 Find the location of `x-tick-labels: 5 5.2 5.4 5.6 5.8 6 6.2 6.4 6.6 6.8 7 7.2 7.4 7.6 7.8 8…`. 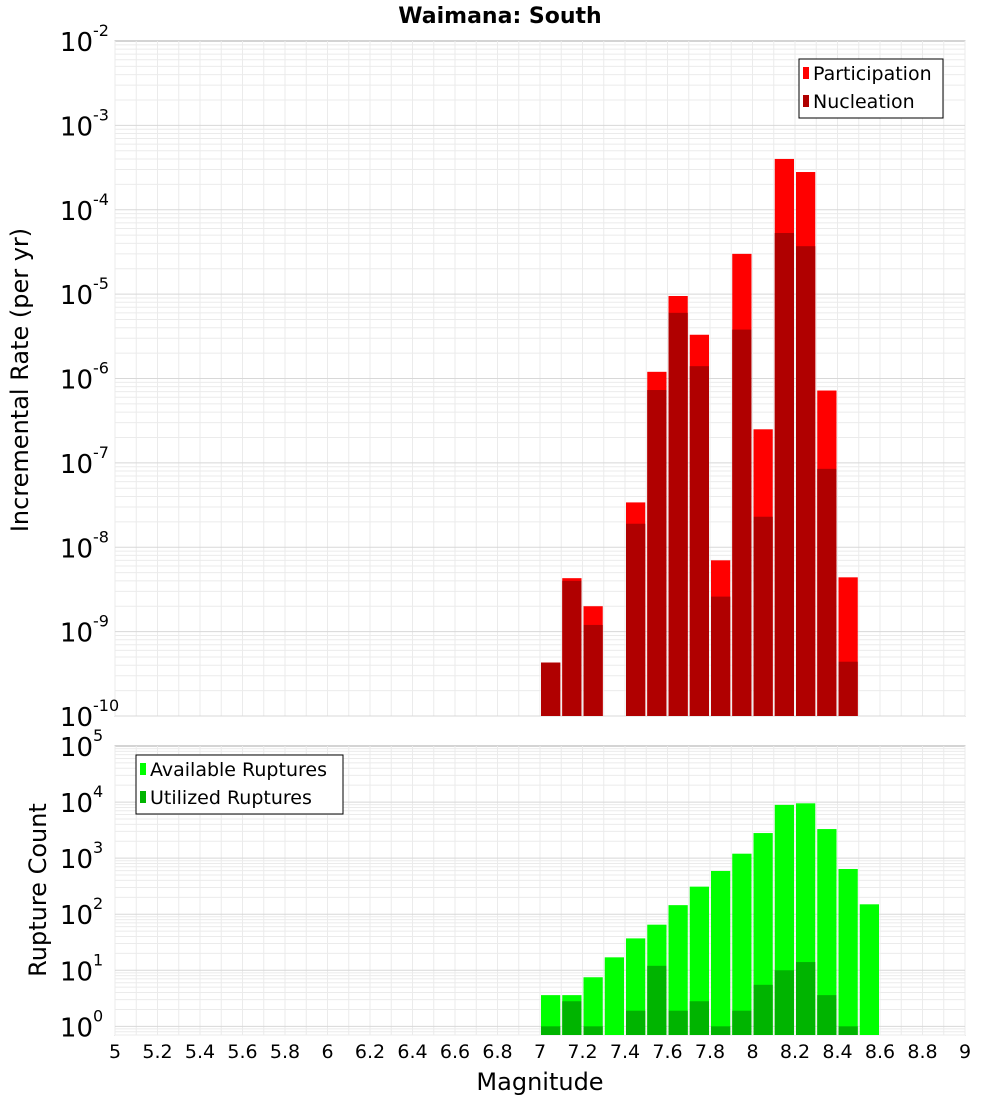

x-tick-labels: 5 5.2 5.4 5.6 5.8 6 6.2 6.4 6.6 6.8 7 7.2 7.4 7.6 7.8 8… is located at coordinates (540, 1052).